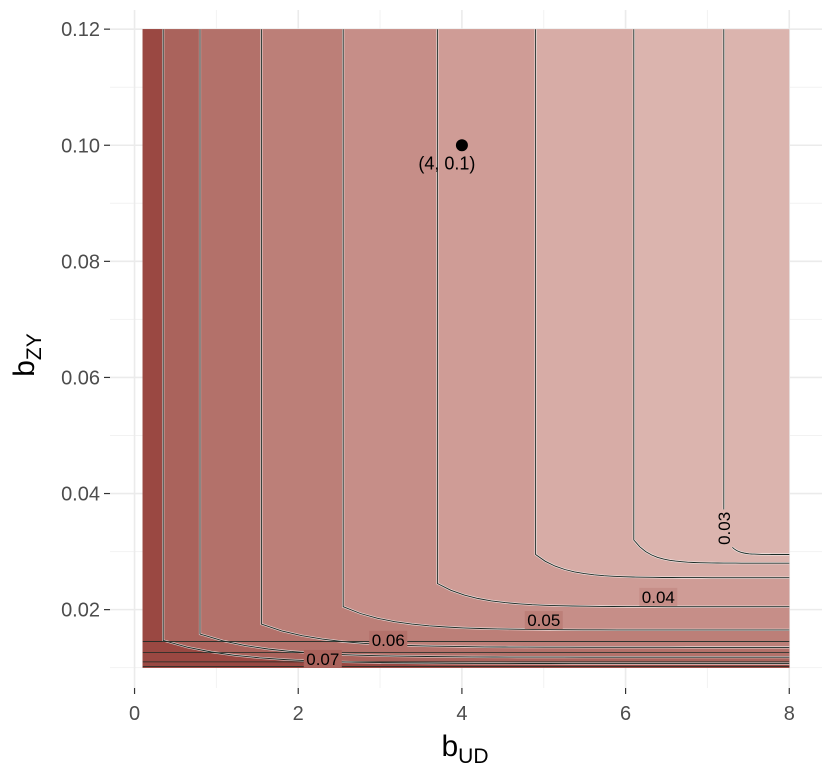  I want to click on x-tick-label: 2, so click(298, 714).